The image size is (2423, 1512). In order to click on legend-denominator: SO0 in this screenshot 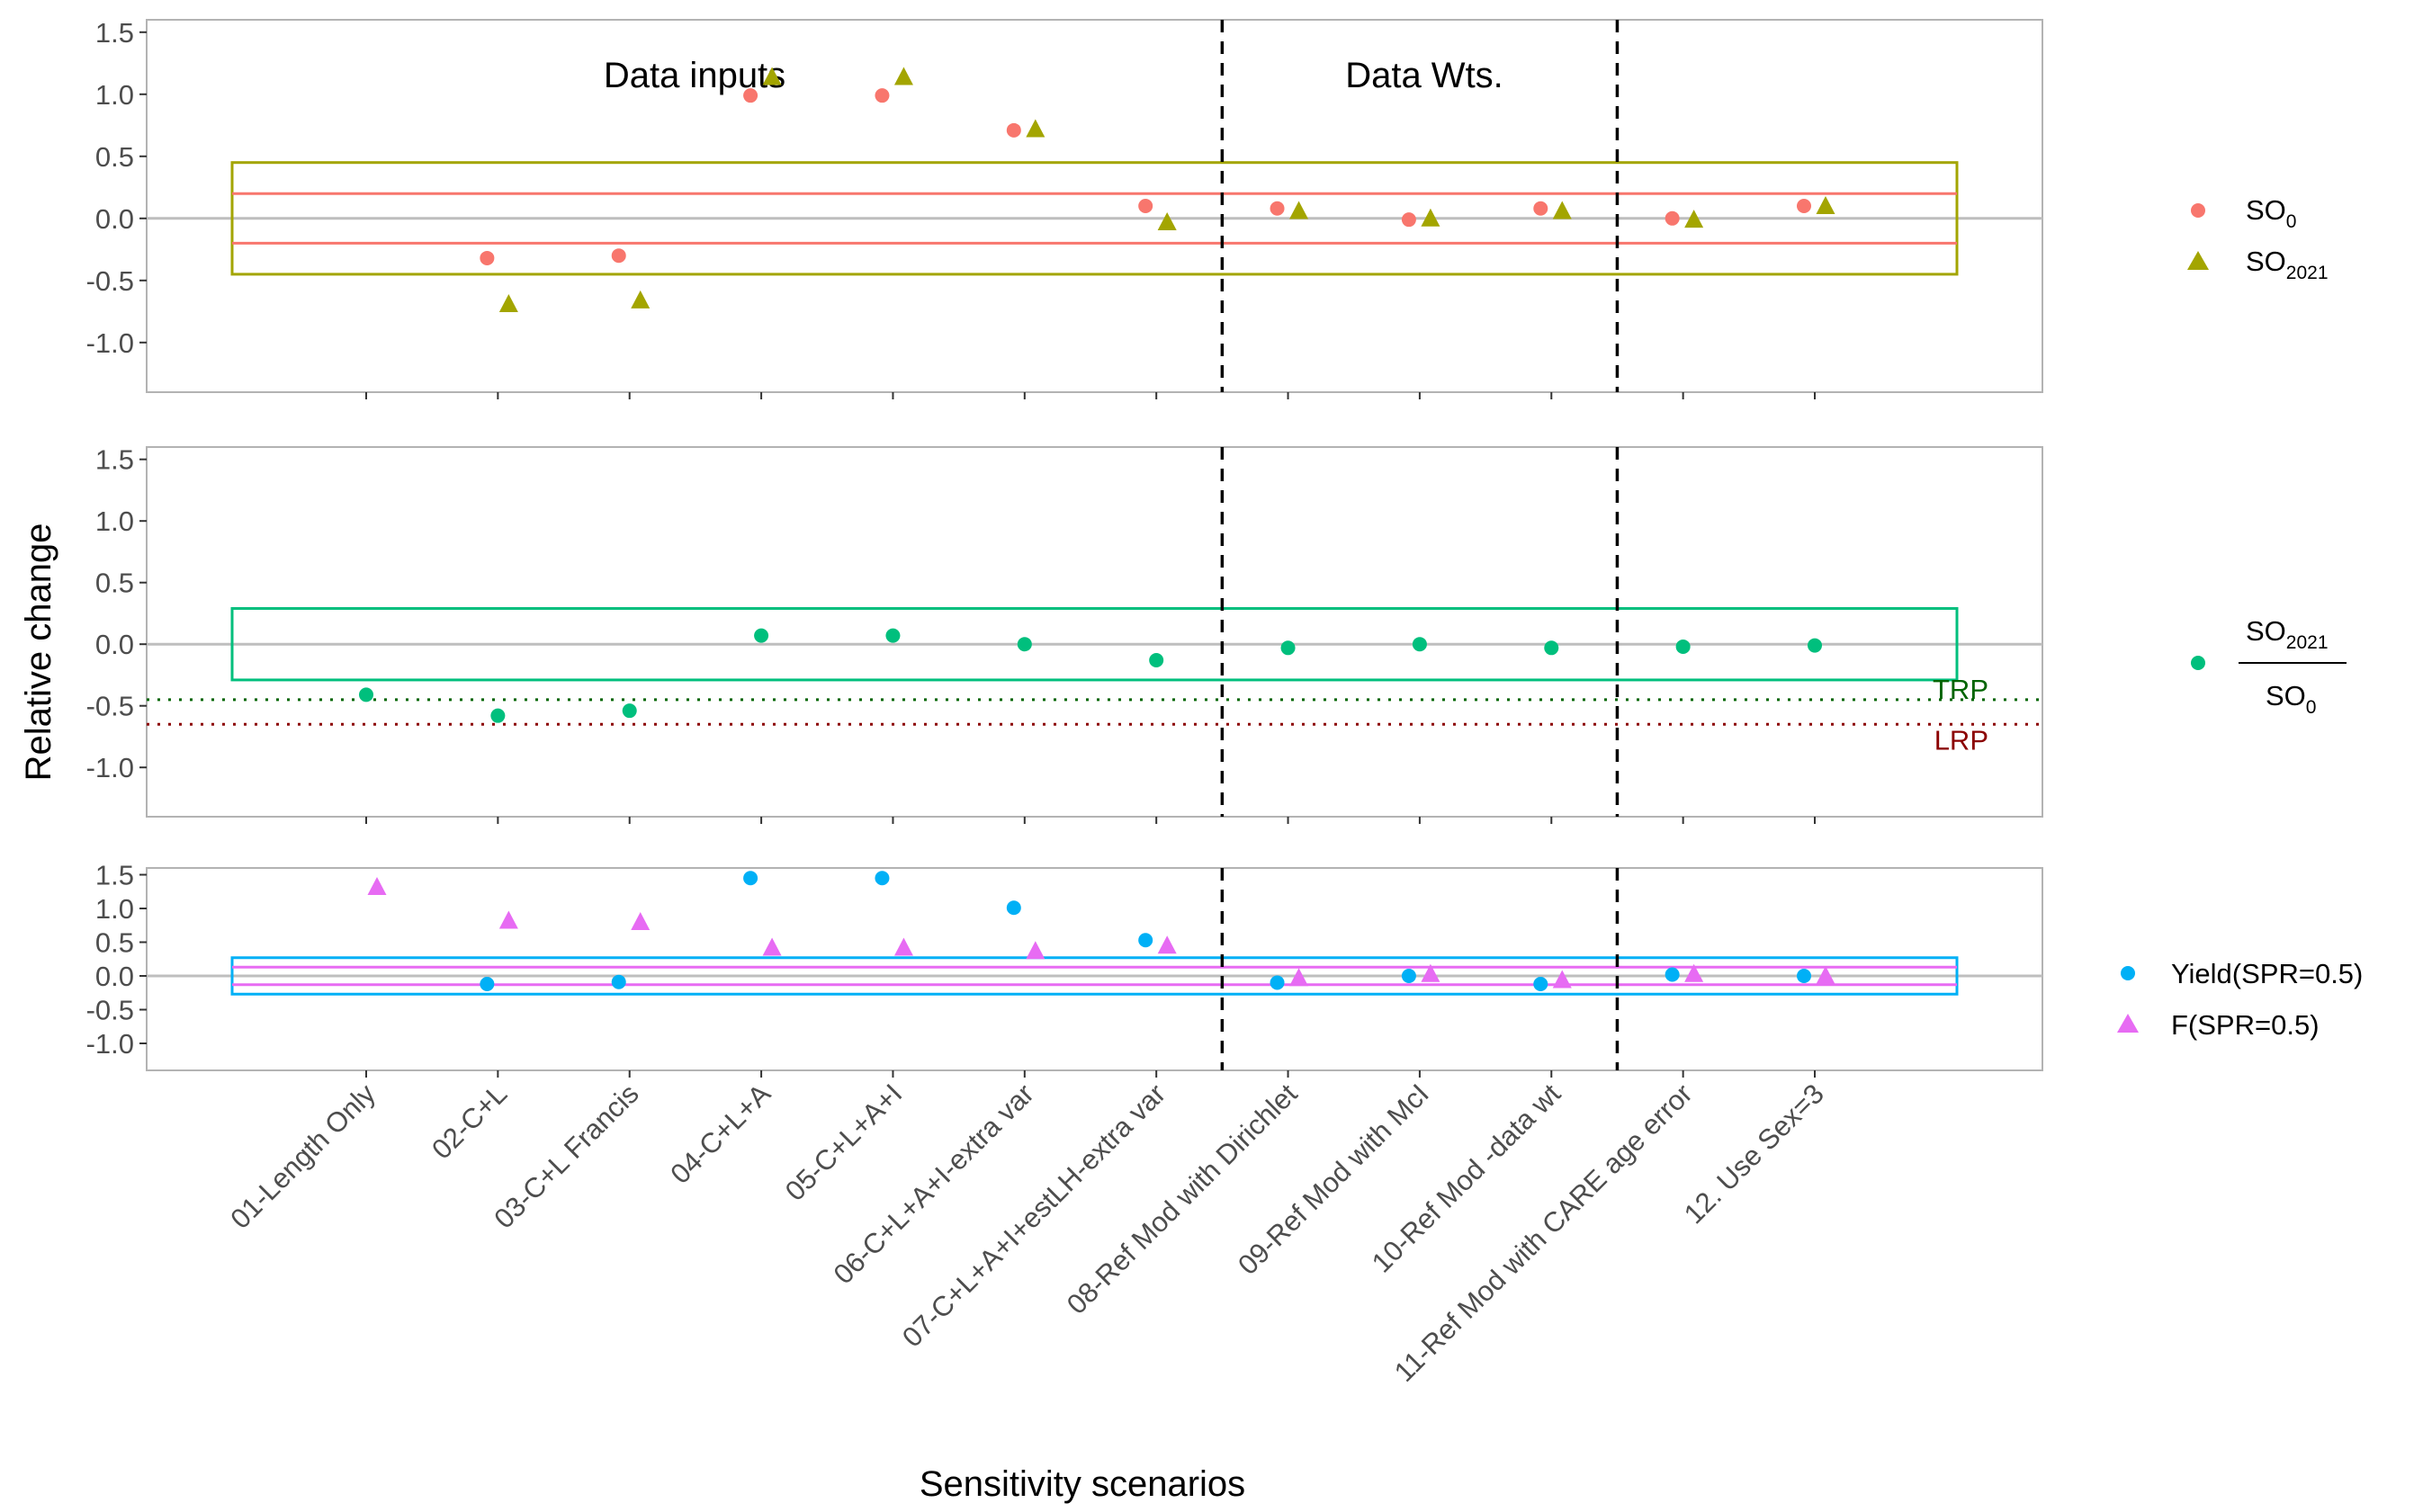, I will do `click(2291, 699)`.